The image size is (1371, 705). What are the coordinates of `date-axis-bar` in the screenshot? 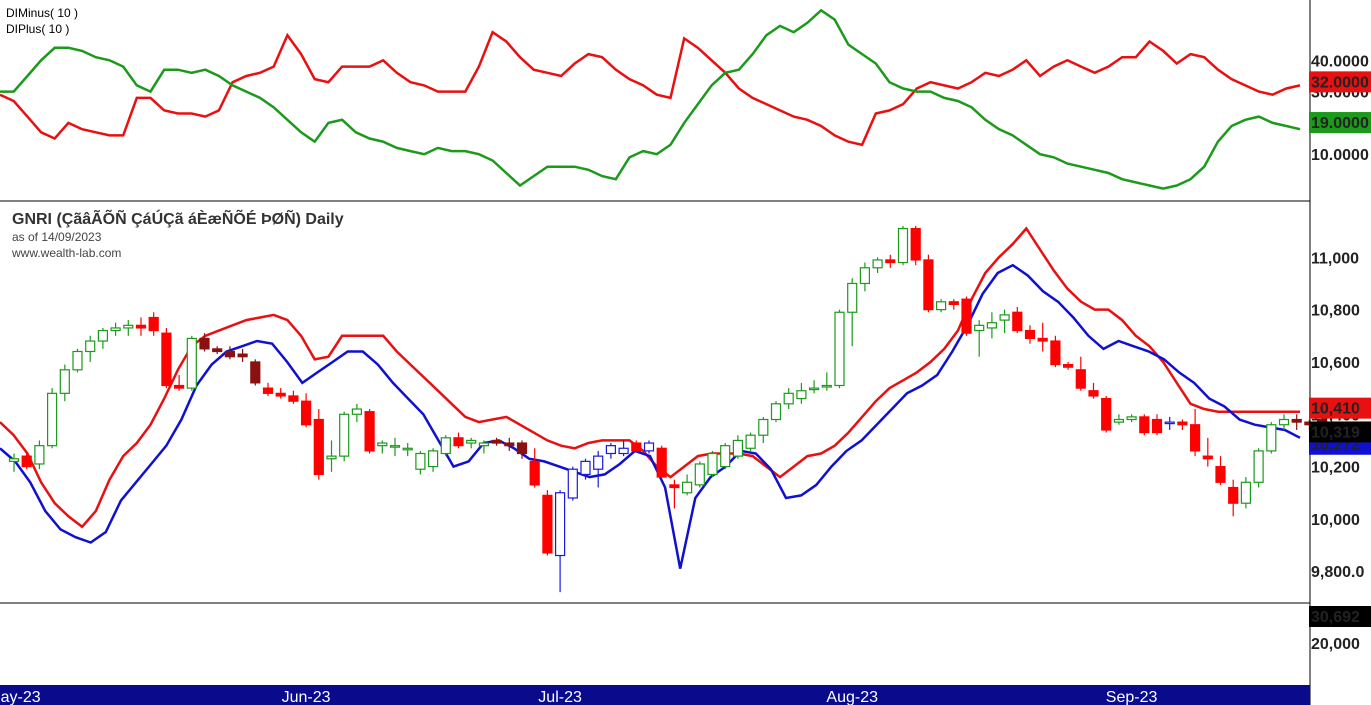 It's located at (655, 695).